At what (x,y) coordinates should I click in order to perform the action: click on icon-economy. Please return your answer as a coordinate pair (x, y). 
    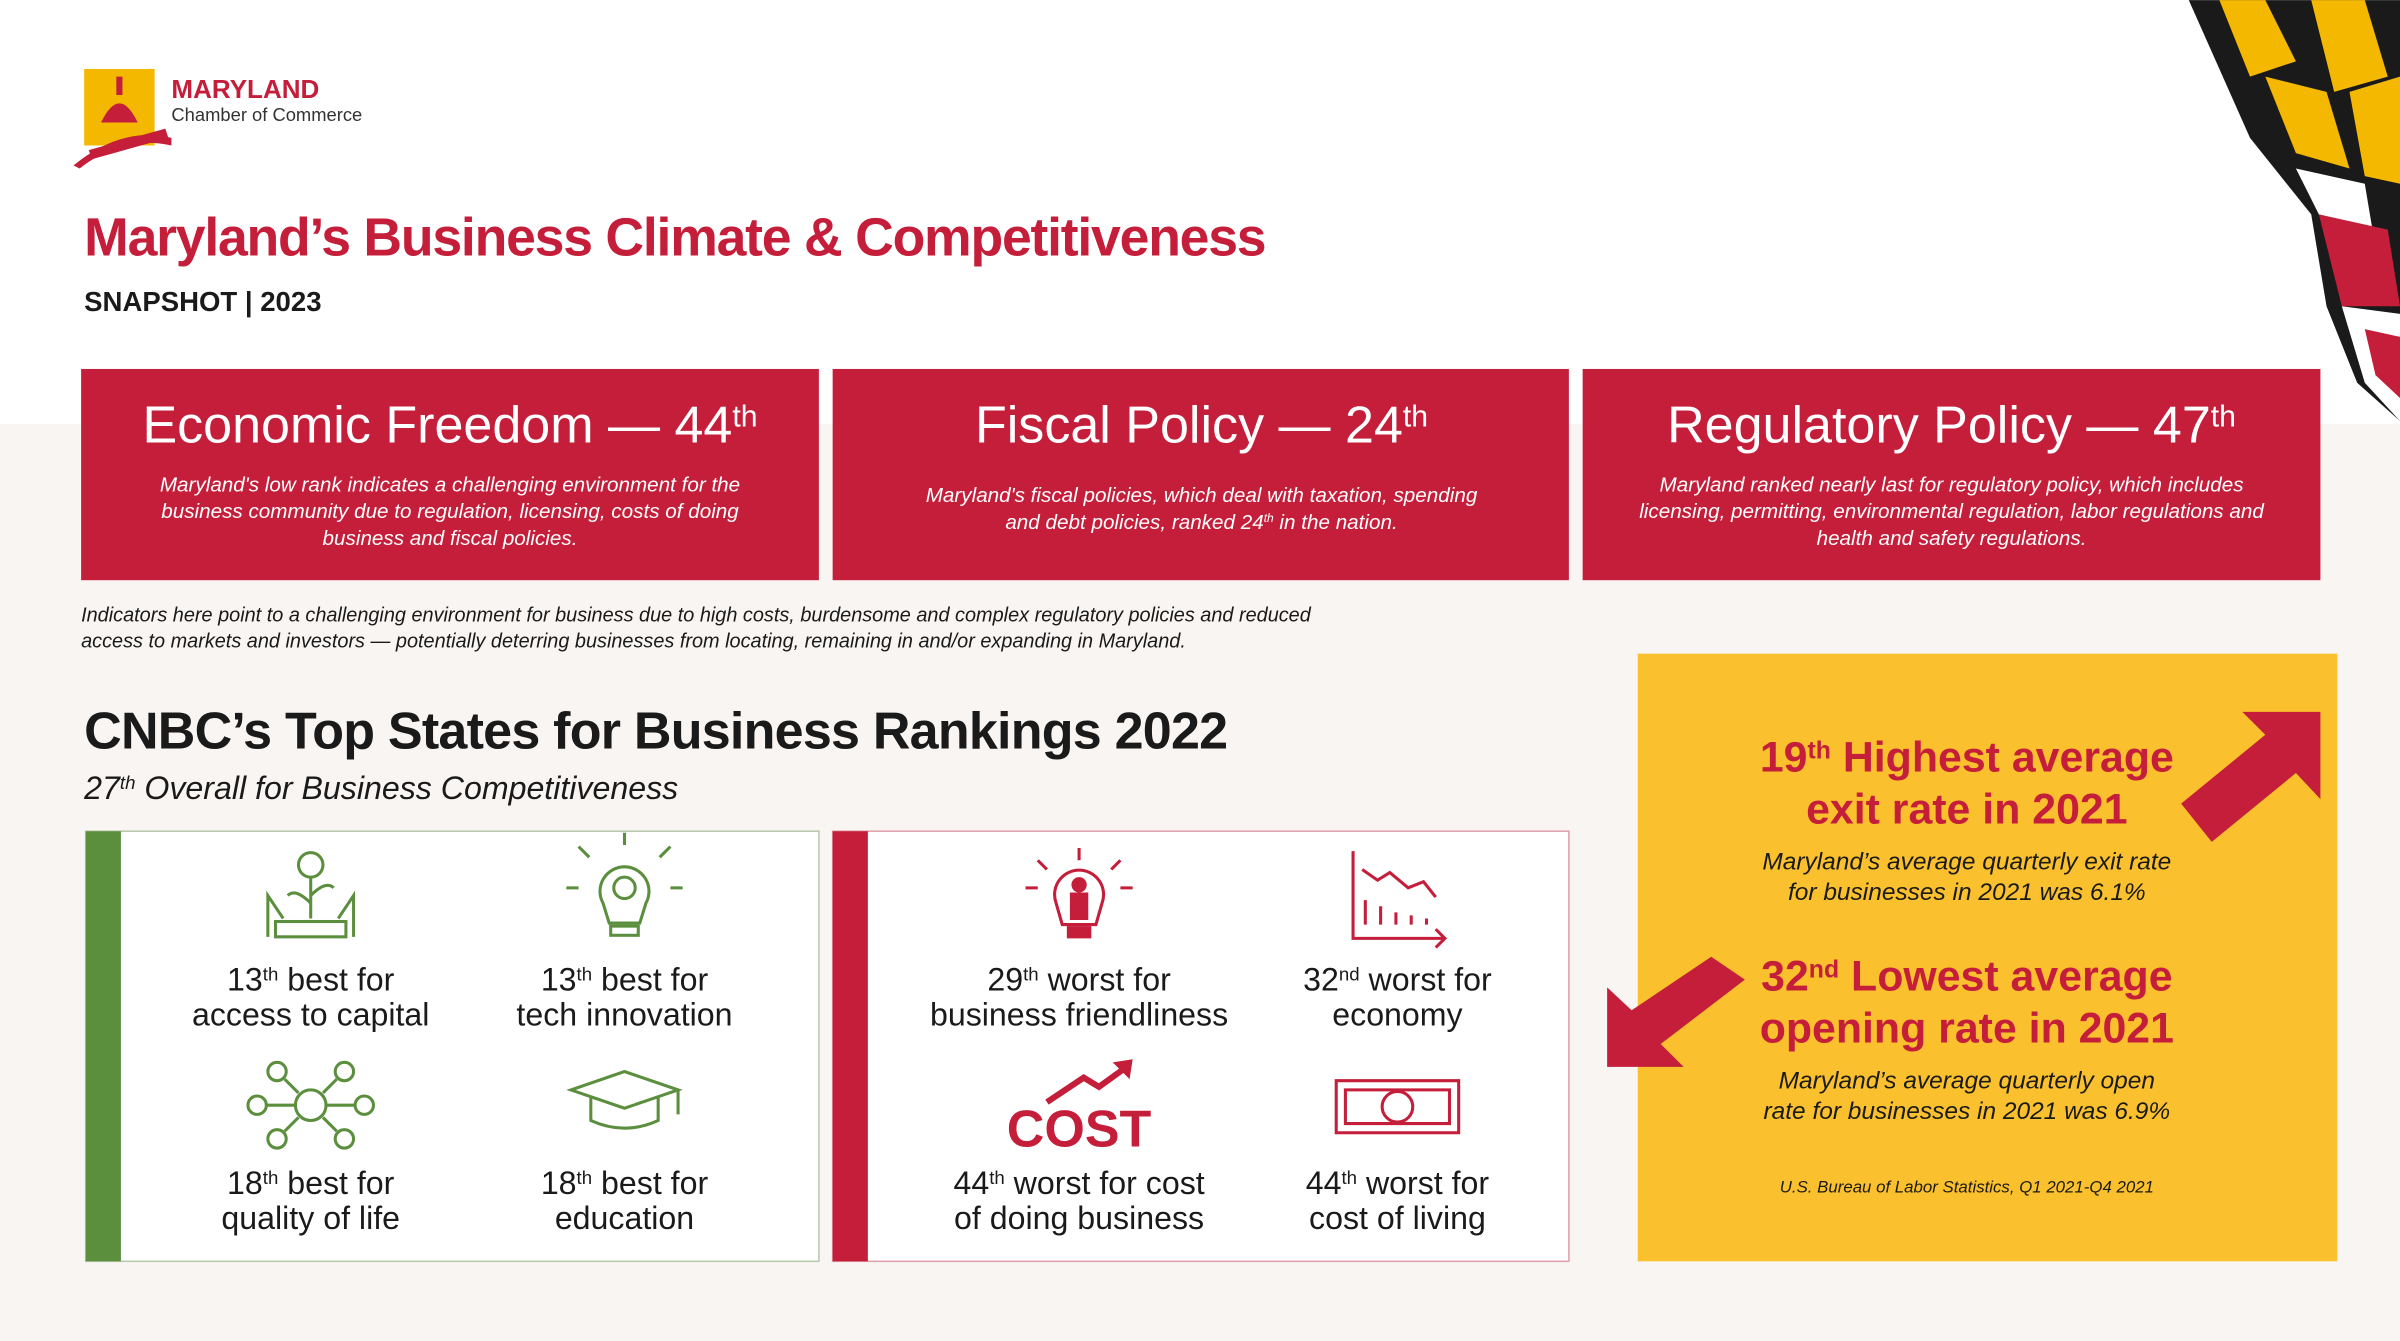
    Looking at the image, I should click on (1399, 900).